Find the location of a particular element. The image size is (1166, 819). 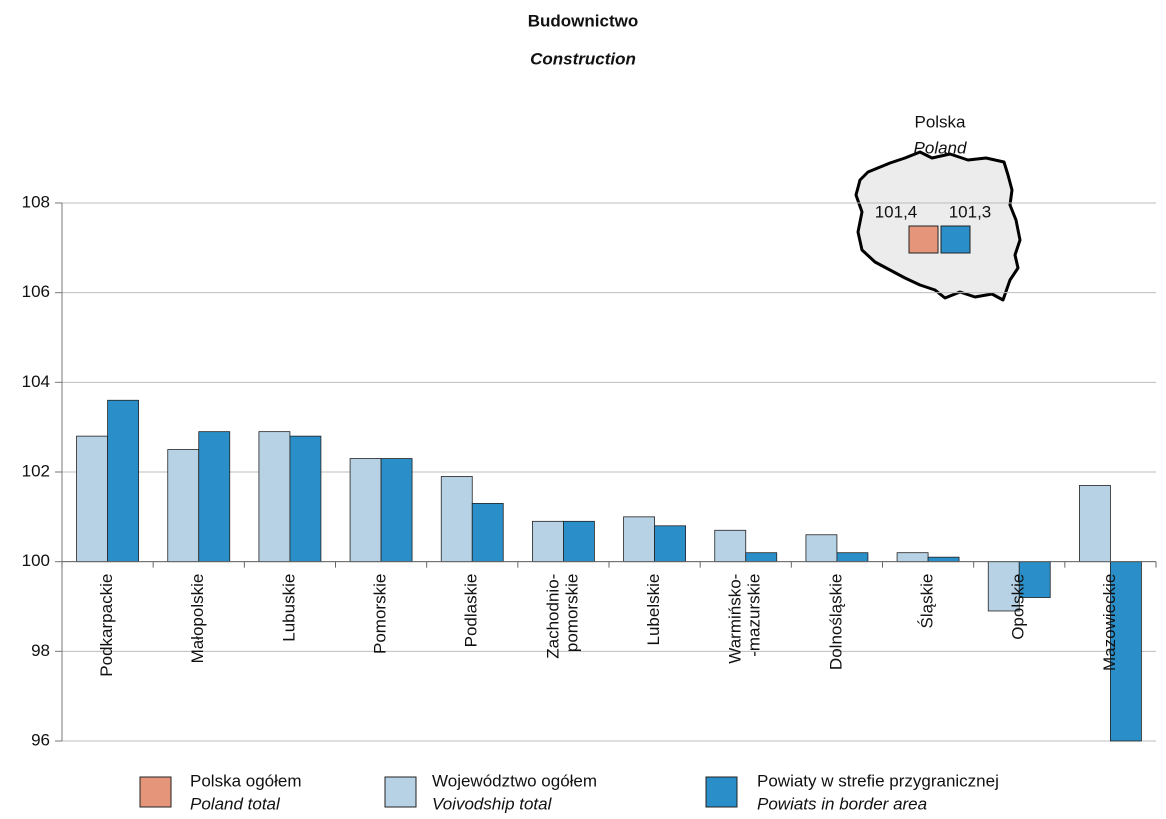

legend-label-en: Poland total is located at coordinates (235, 803).